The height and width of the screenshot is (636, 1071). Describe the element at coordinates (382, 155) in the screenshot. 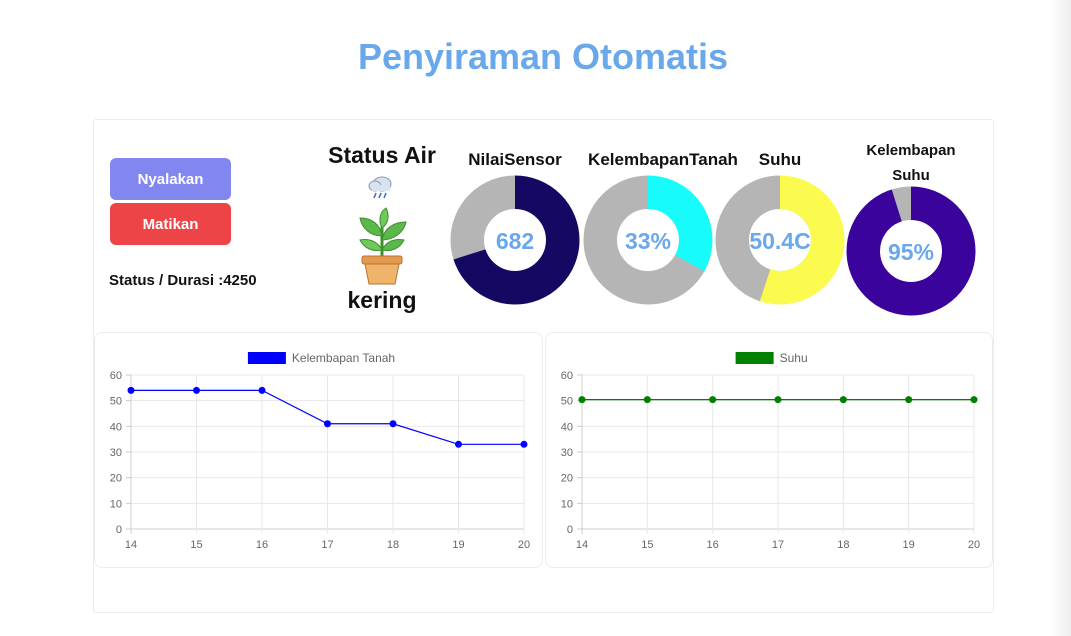

I see `status-air-title: Status Air` at that location.